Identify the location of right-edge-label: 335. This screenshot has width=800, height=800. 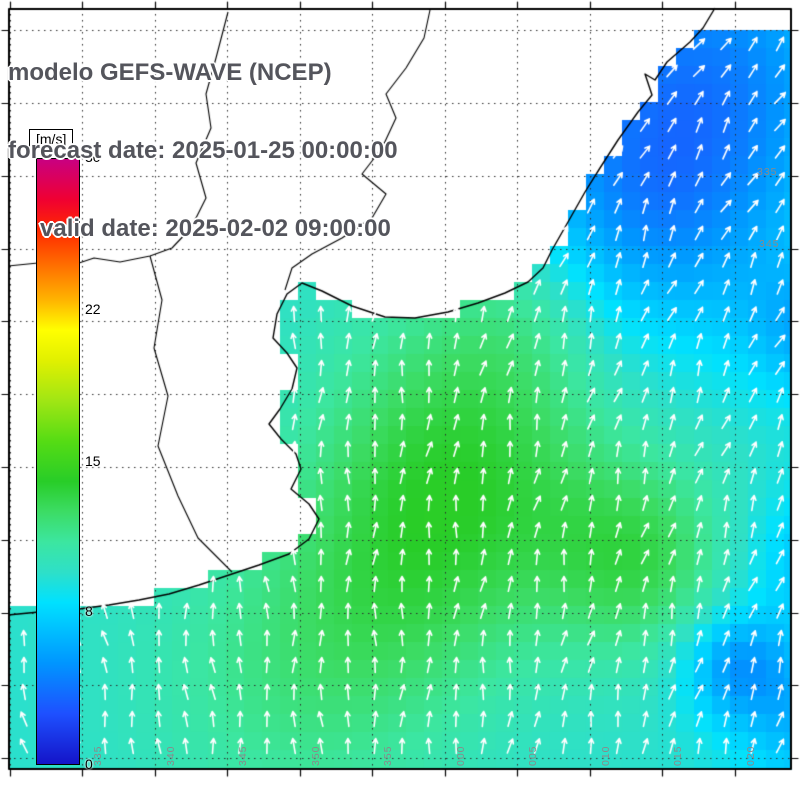
(767, 172).